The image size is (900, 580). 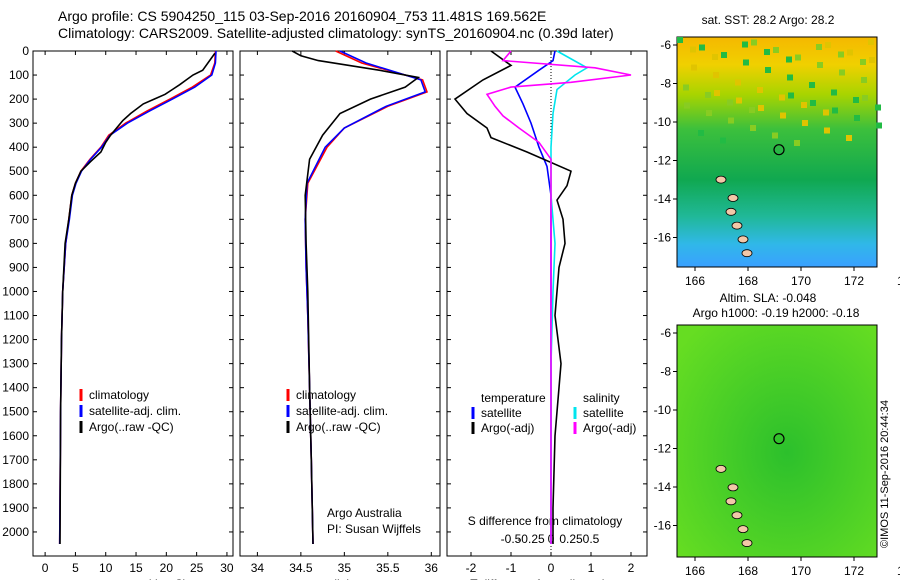 What do you see at coordinates (15, 508) in the screenshot?
I see `y-tick-label: 1900` at bounding box center [15, 508].